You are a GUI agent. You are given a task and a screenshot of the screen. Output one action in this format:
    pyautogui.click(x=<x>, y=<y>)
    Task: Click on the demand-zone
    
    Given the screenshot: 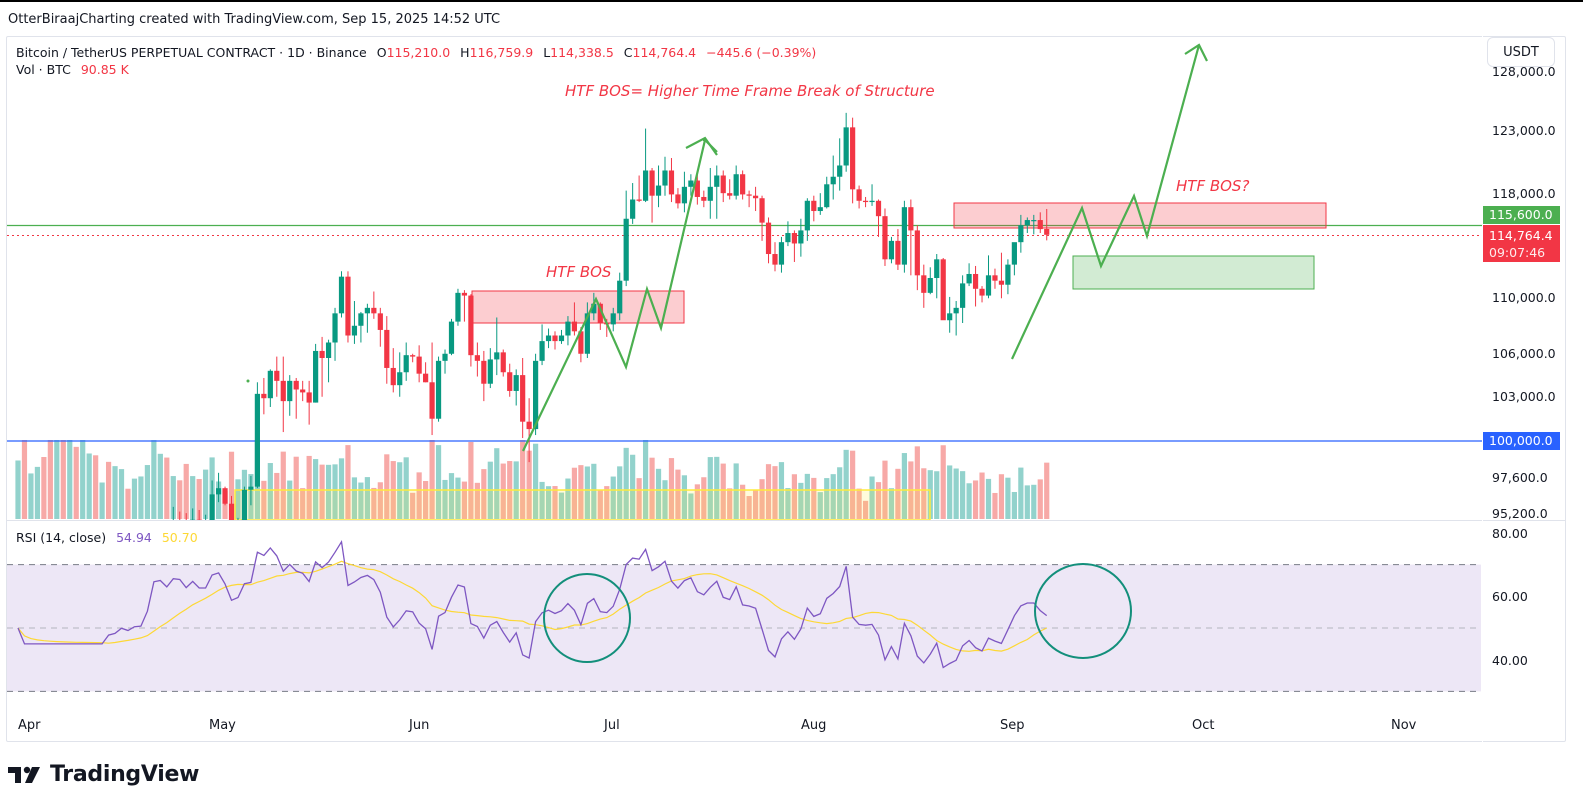 What is the action you would take?
    pyautogui.click(x=1193, y=272)
    